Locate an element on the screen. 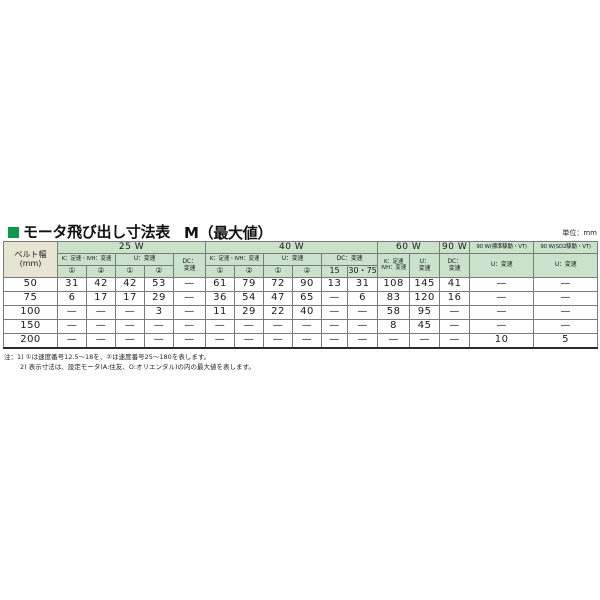  cell: 120 is located at coordinates (425, 298).